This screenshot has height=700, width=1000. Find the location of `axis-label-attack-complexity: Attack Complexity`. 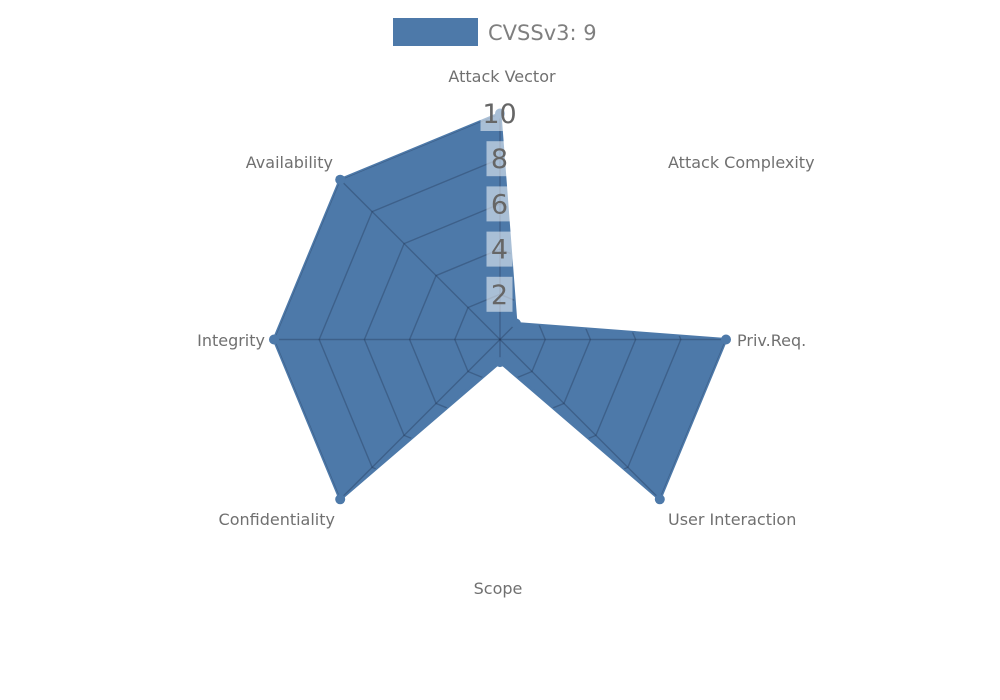

axis-label-attack-complexity: Attack Complexity is located at coordinates (741, 162).